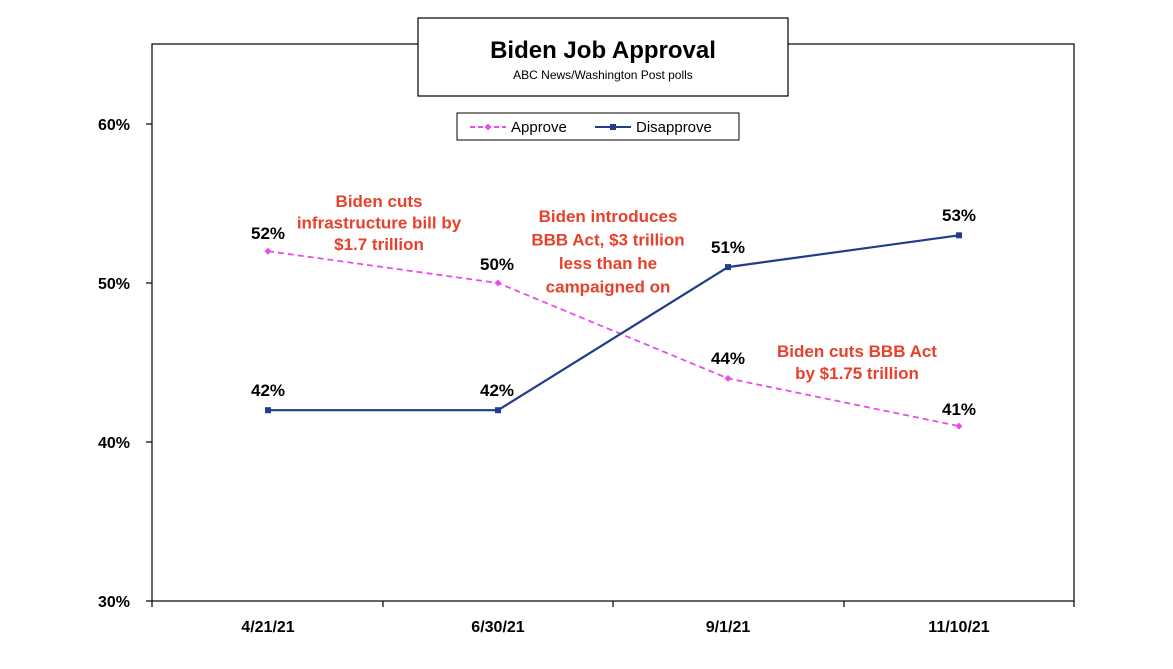 This screenshot has height=669, width=1173. What do you see at coordinates (728, 358) in the screenshot?
I see `data-label-approve: 44%` at bounding box center [728, 358].